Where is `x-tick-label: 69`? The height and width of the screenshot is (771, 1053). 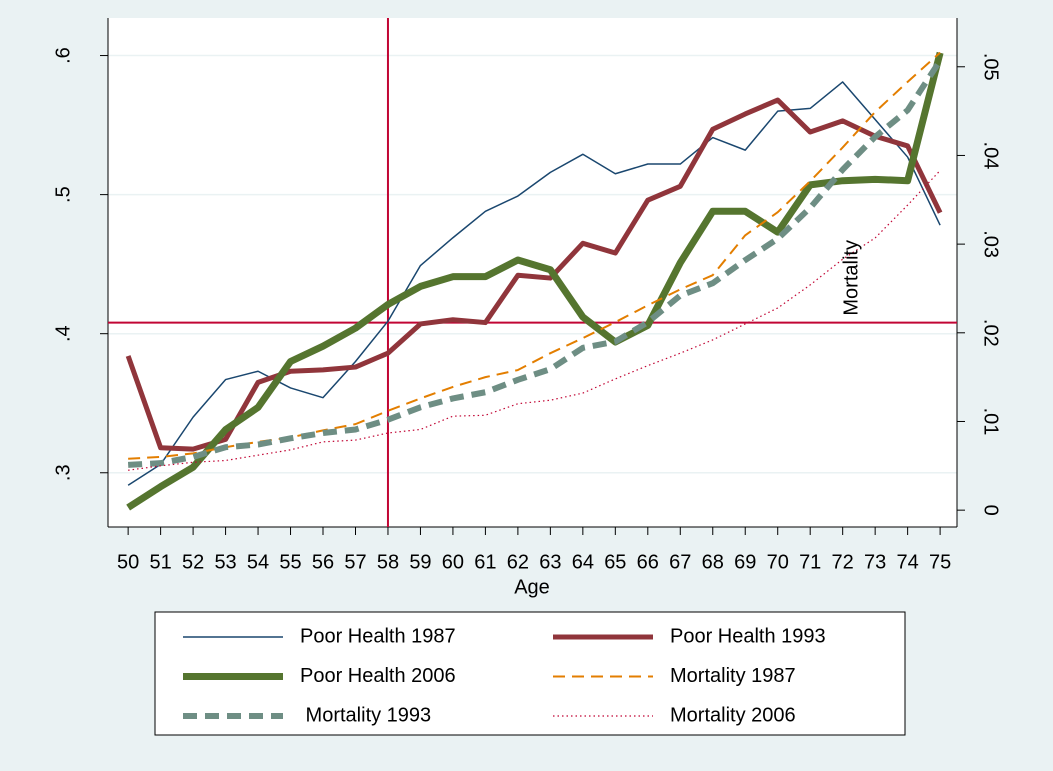 x-tick-label: 69 is located at coordinates (745, 562).